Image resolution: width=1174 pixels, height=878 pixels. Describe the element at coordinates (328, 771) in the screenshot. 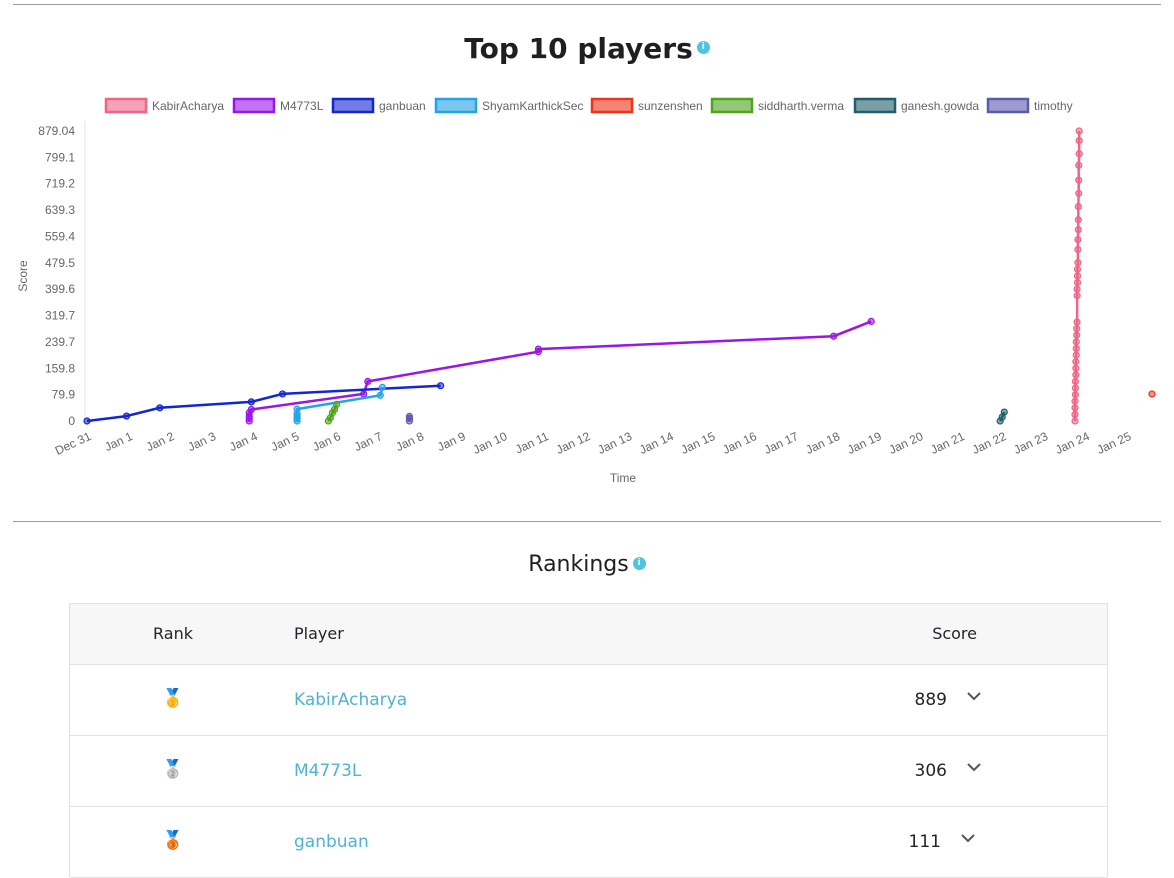

I see `player-link: M4773L` at that location.